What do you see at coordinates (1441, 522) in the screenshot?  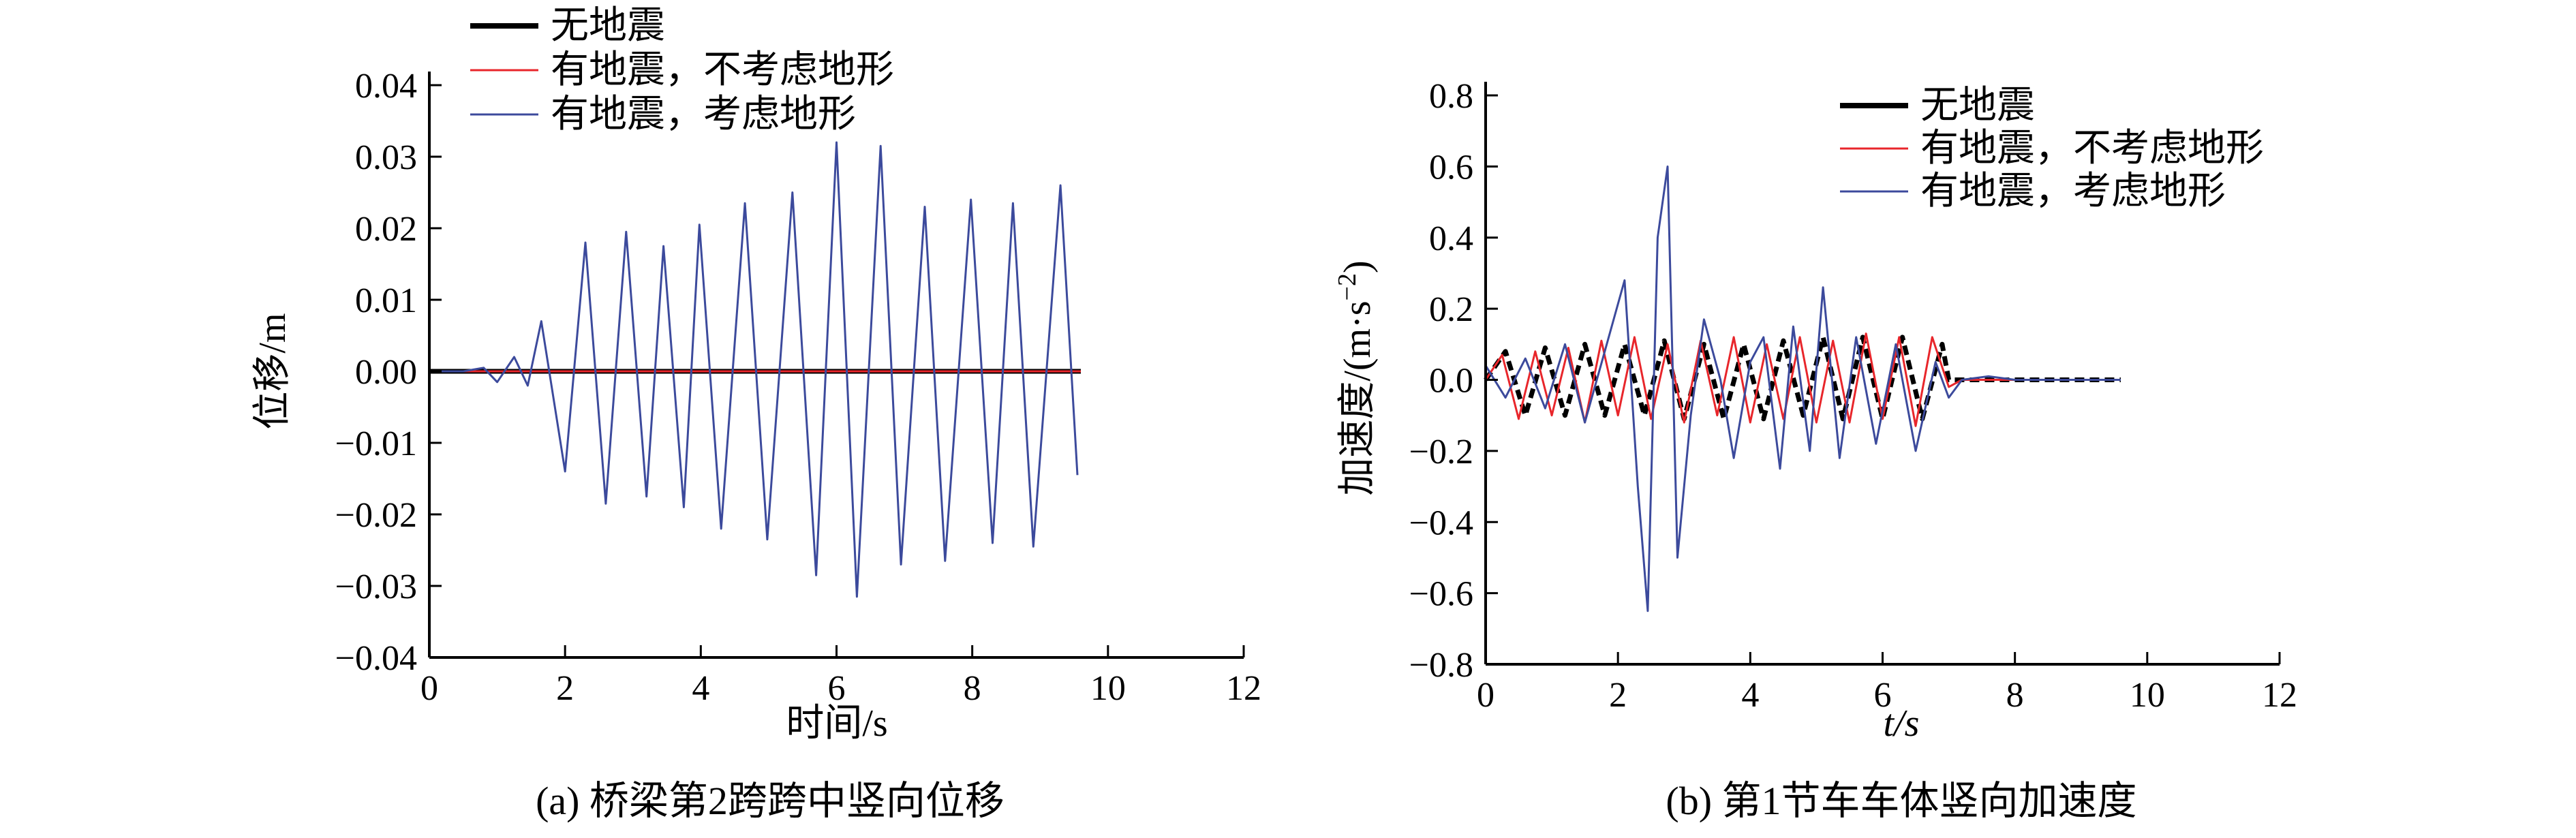 I see `y-tick-label-b-6: −0.4` at bounding box center [1441, 522].